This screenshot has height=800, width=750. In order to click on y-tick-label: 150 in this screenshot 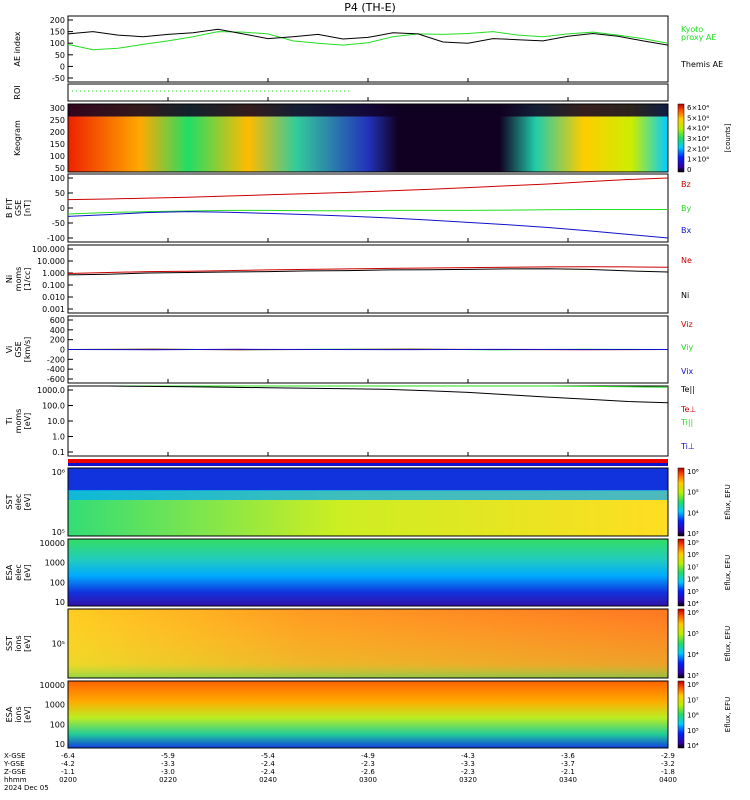, I will do `click(57, 144)`.